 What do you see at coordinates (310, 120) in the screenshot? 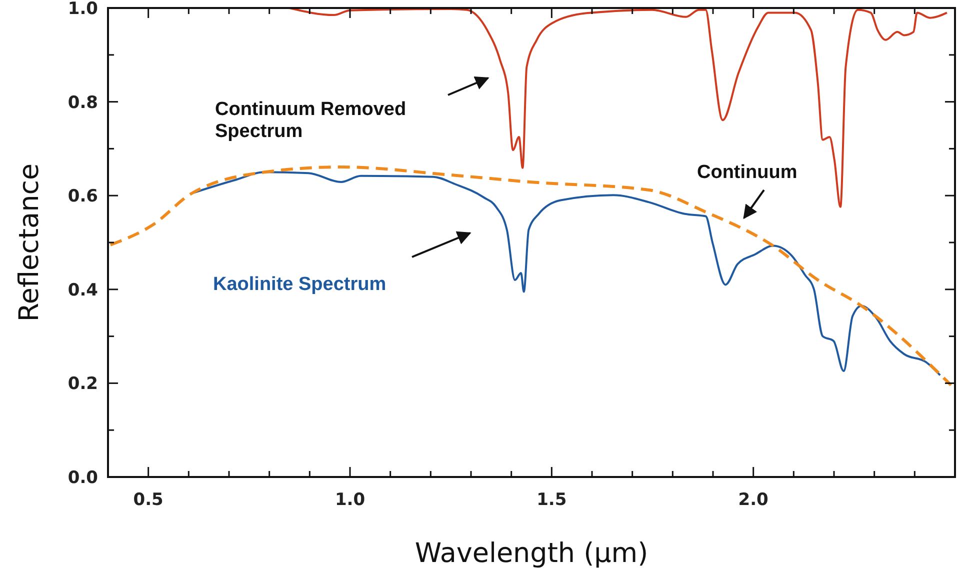
I see `annotation: Continuum Removed Spectrum` at bounding box center [310, 120].